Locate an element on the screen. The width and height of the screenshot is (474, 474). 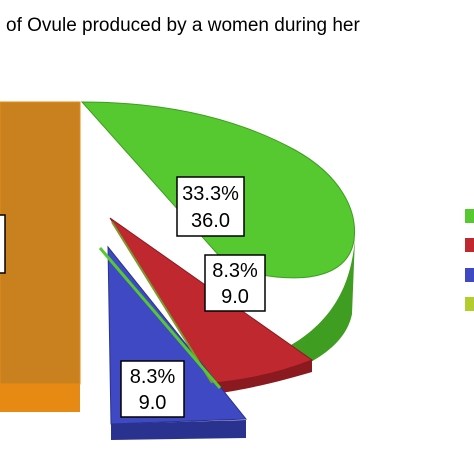
chart-title: of Ovule produced by a women during her is located at coordinates (183, 25).